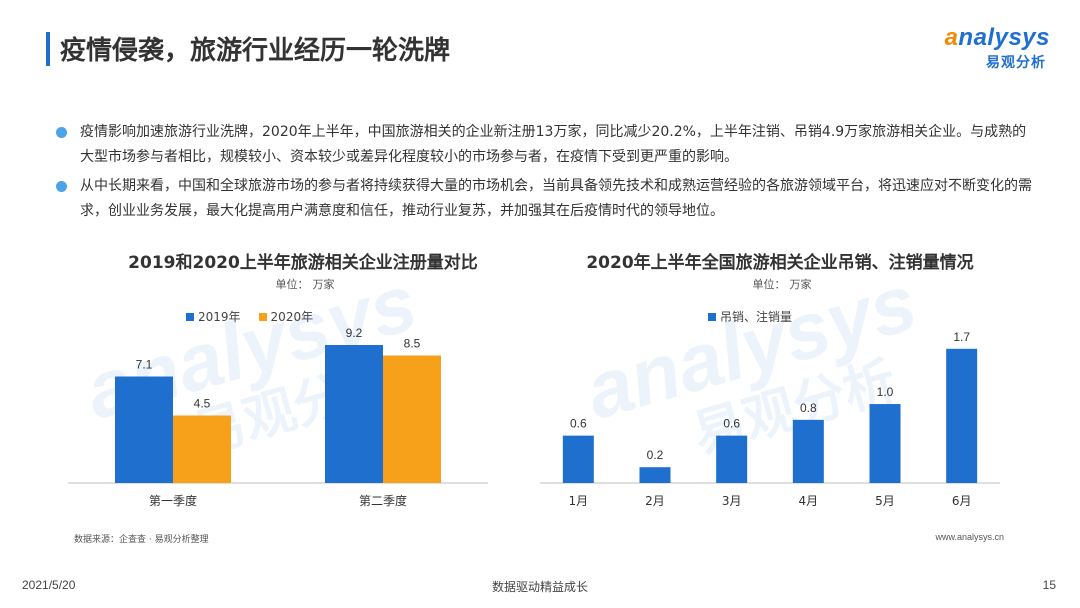  I want to click on data-source: 数据来源：企查查 · 易观分析整理, so click(141, 540).